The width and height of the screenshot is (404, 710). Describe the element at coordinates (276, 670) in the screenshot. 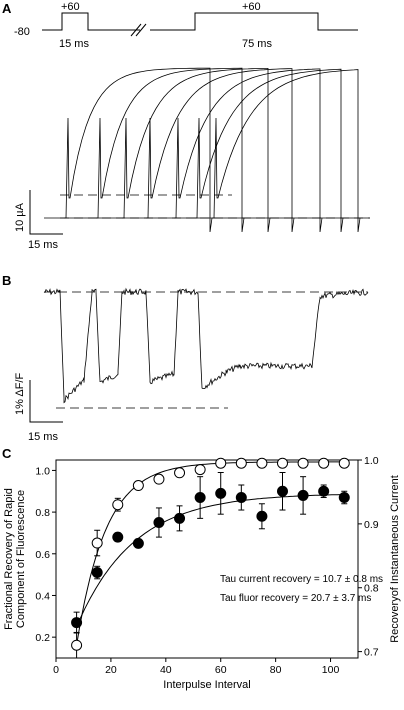

I see `x-tick-label: 80` at that location.